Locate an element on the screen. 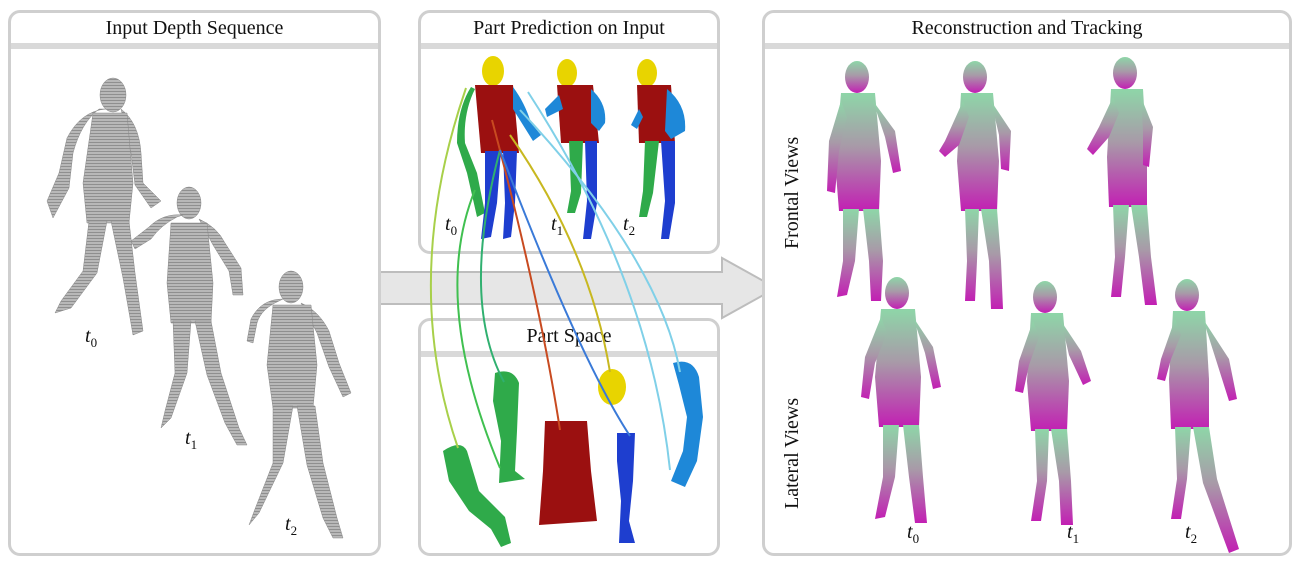 The height and width of the screenshot is (568, 1303). prediction-panel-title: Part Prediction on Input is located at coordinates (569, 28).